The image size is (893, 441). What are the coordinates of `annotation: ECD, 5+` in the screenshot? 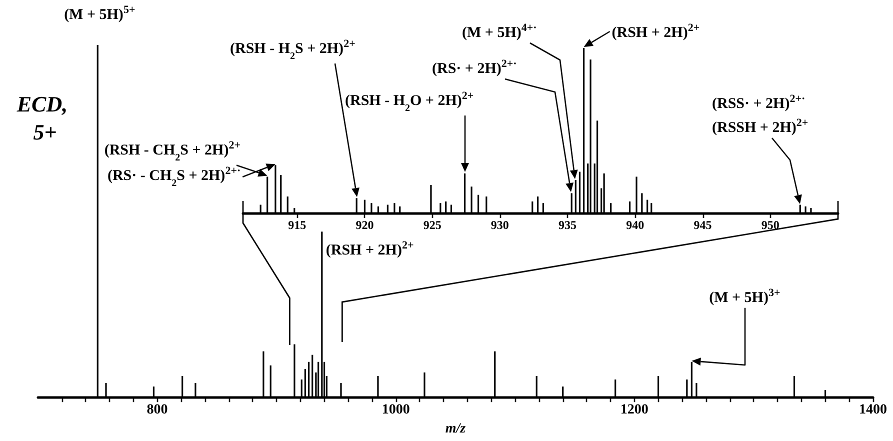 It's located at (45, 118).